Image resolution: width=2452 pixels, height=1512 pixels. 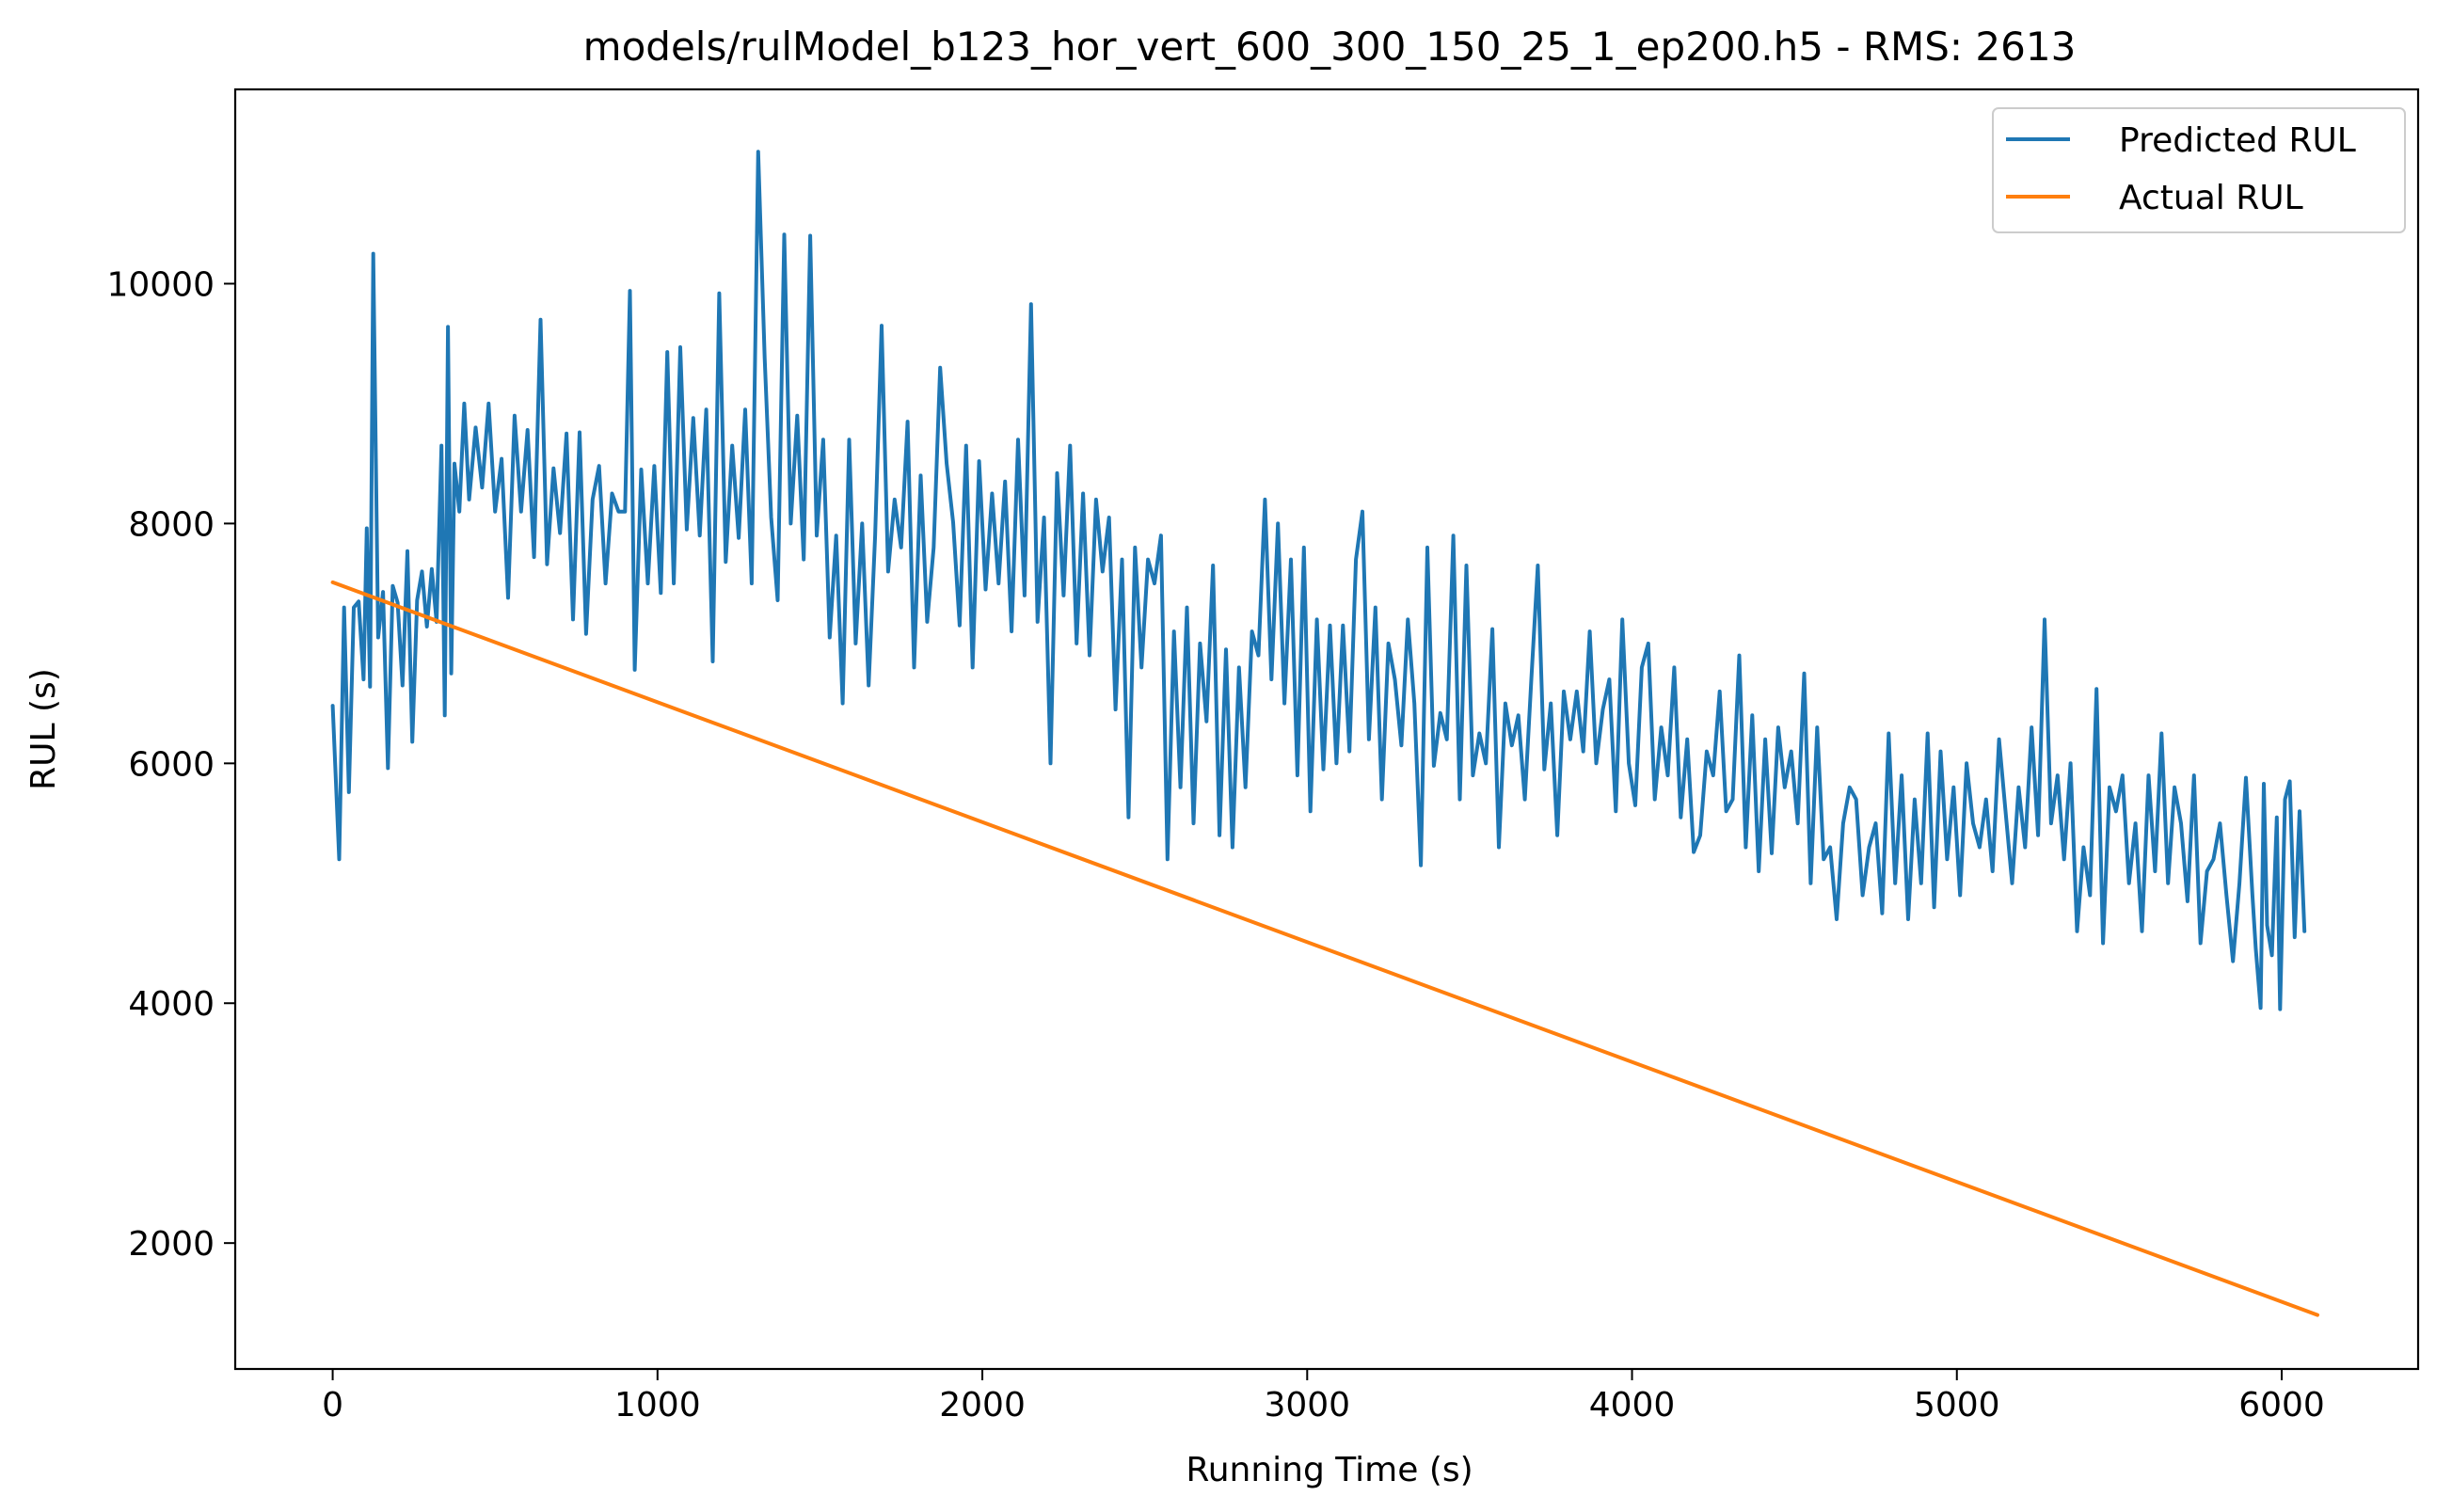 What do you see at coordinates (657, 1405) in the screenshot?
I see `x-tick-label: 1000` at bounding box center [657, 1405].